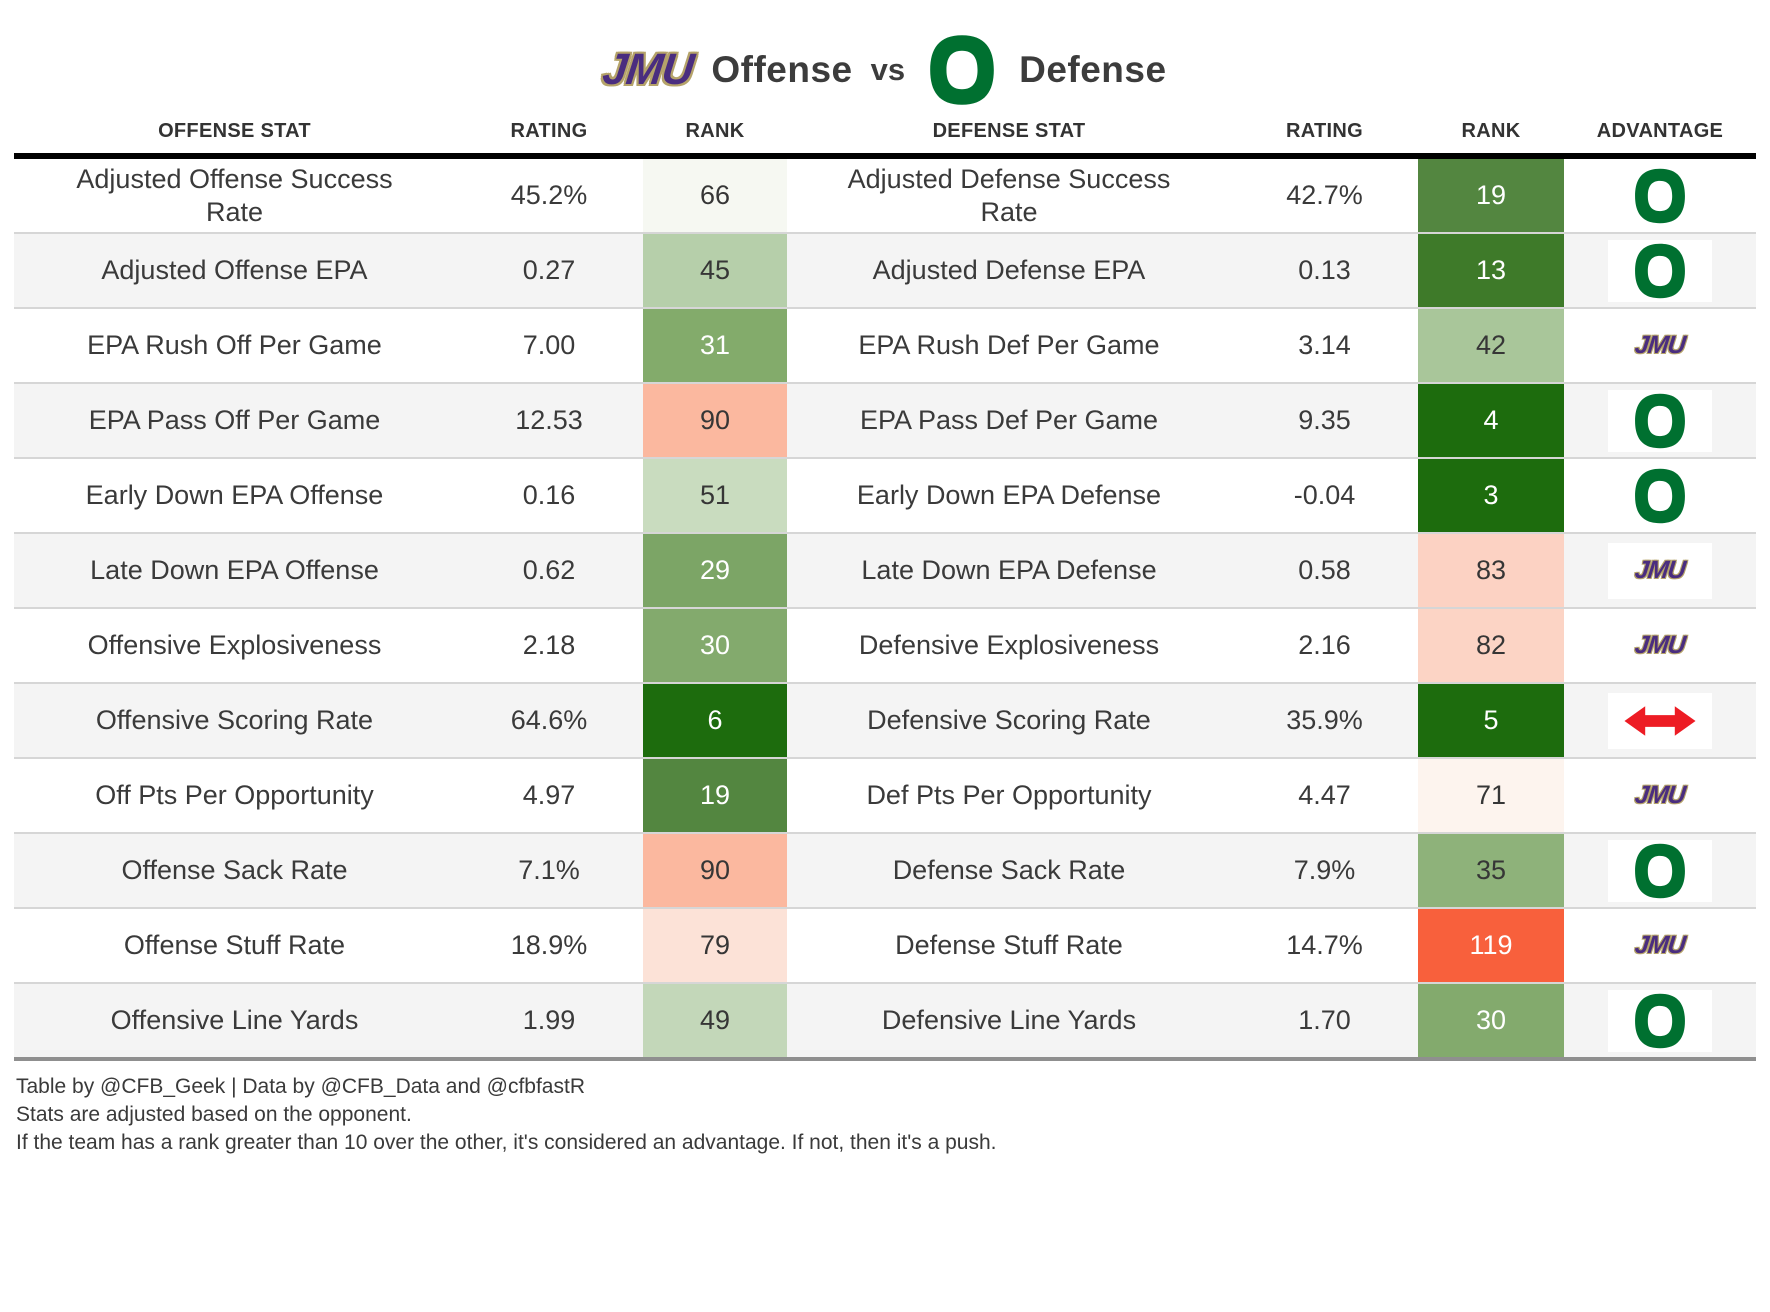  I want to click on defense-rank-cell: 5, so click(1491, 720).